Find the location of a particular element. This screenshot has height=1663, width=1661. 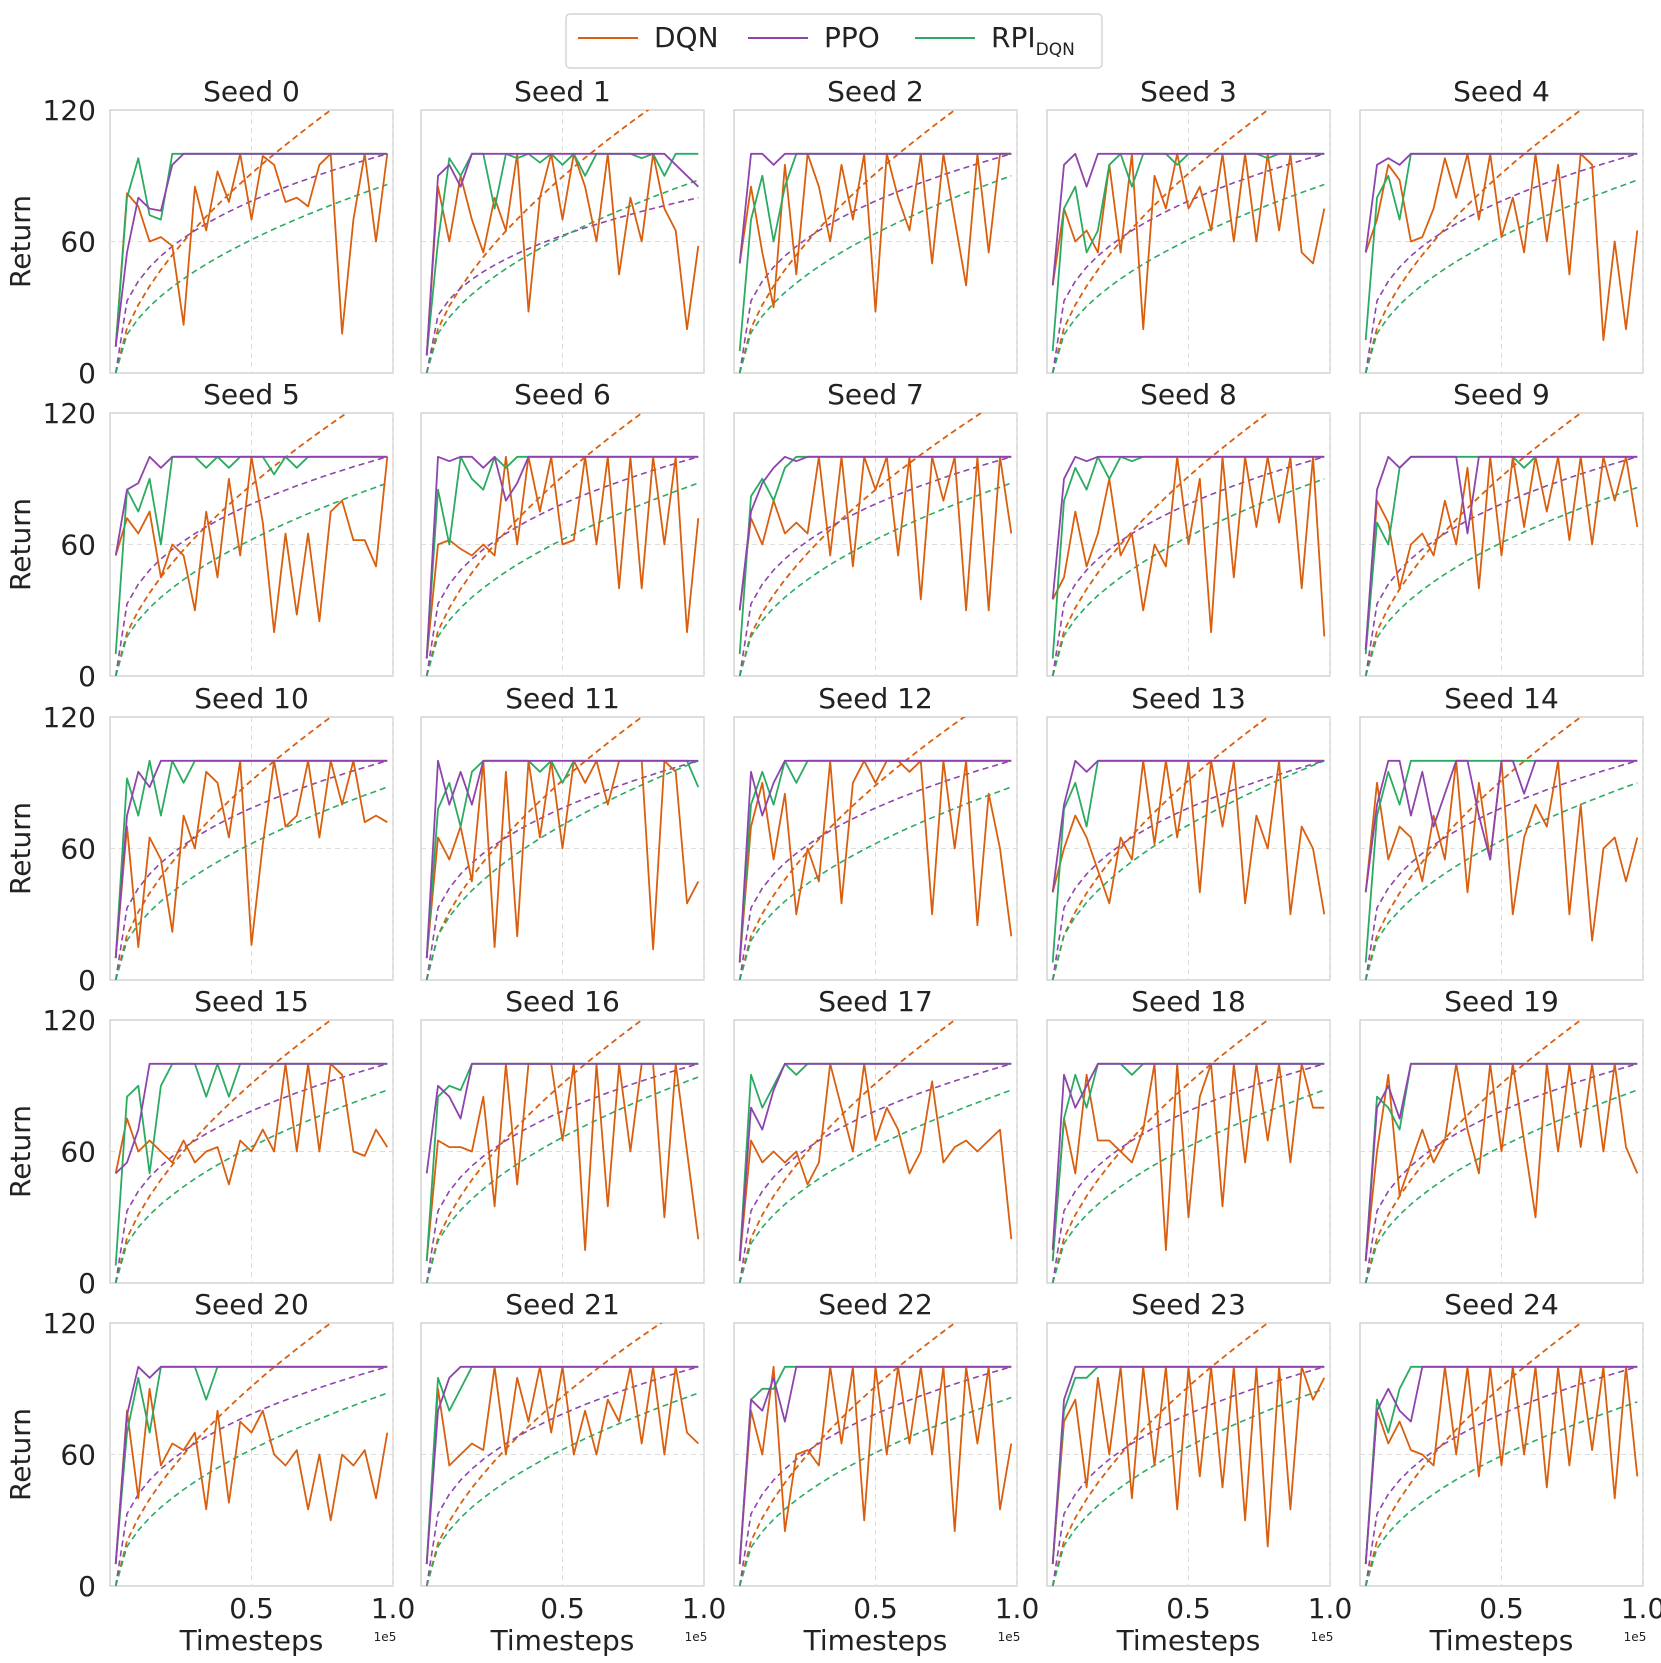

y-tick-label: 60 is located at coordinates (78, 849).